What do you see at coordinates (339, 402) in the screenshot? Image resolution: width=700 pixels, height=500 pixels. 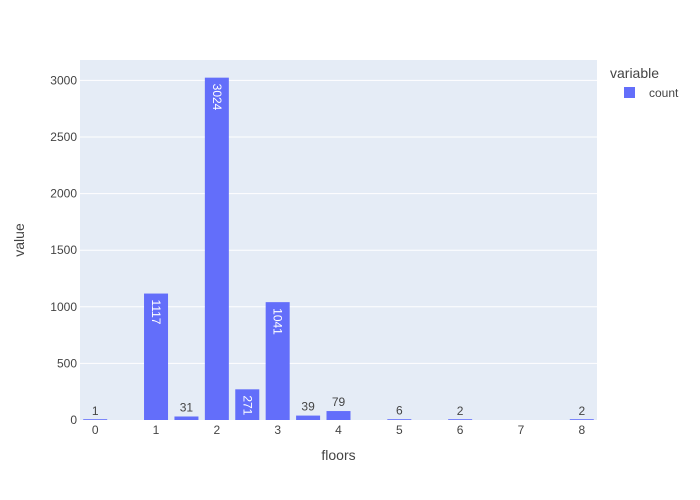 I see `bar-data-label: 79` at bounding box center [339, 402].